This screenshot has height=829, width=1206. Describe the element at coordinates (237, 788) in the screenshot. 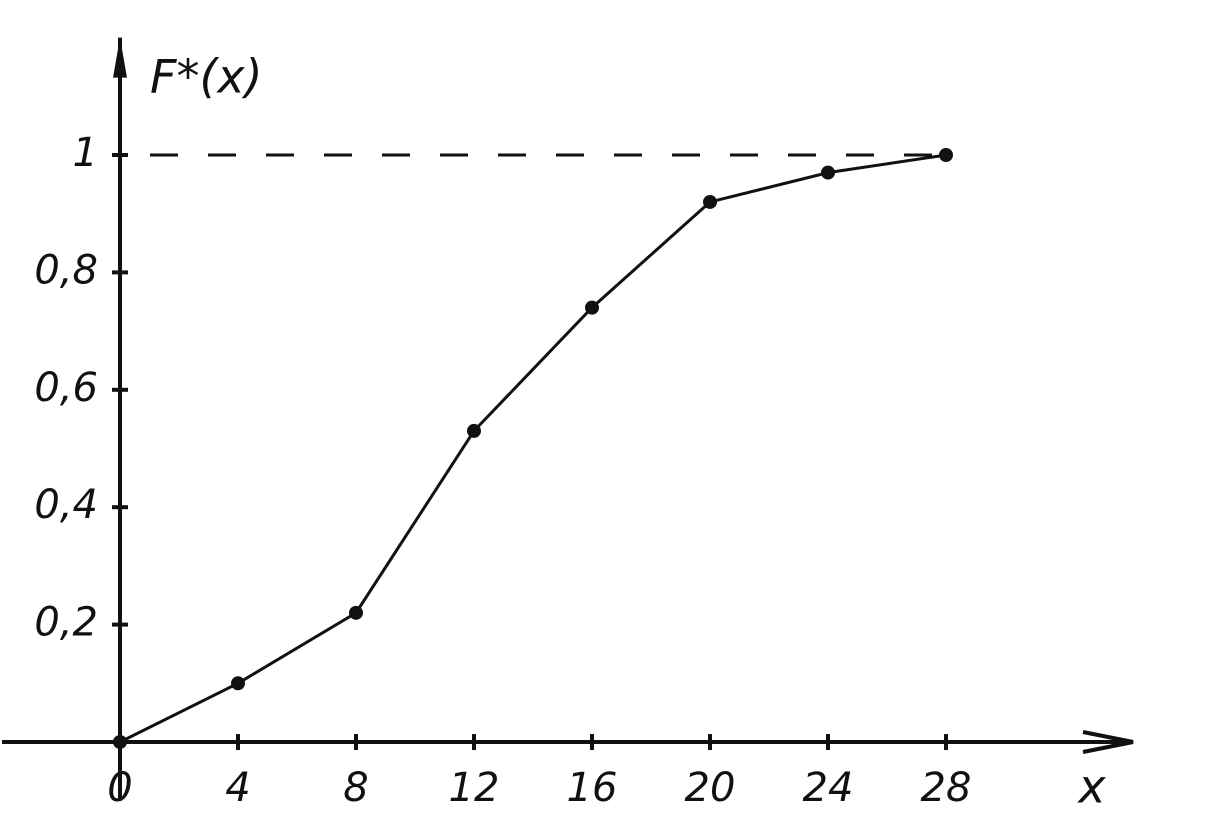

I see `x-tick-label: 4` at that location.